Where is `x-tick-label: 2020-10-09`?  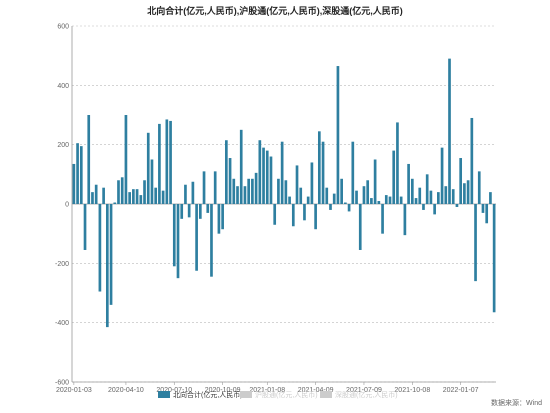
x-tick-label: 2020-10-09 is located at coordinates (223, 390).